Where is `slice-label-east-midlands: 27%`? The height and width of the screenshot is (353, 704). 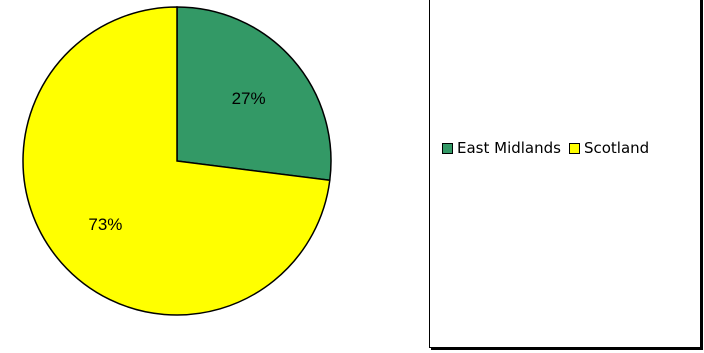
slice-label-east-midlands: 27% is located at coordinates (249, 98).